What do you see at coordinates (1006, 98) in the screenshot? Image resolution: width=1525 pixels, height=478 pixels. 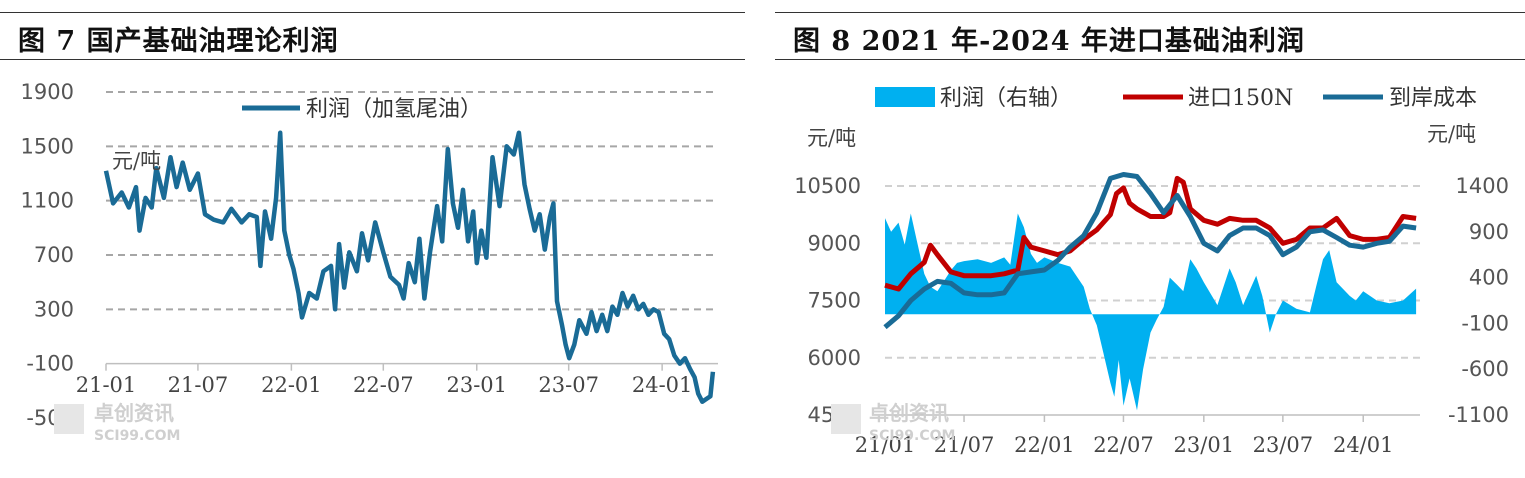 I see `legend-label: 利润（右轴）` at bounding box center [1006, 98].